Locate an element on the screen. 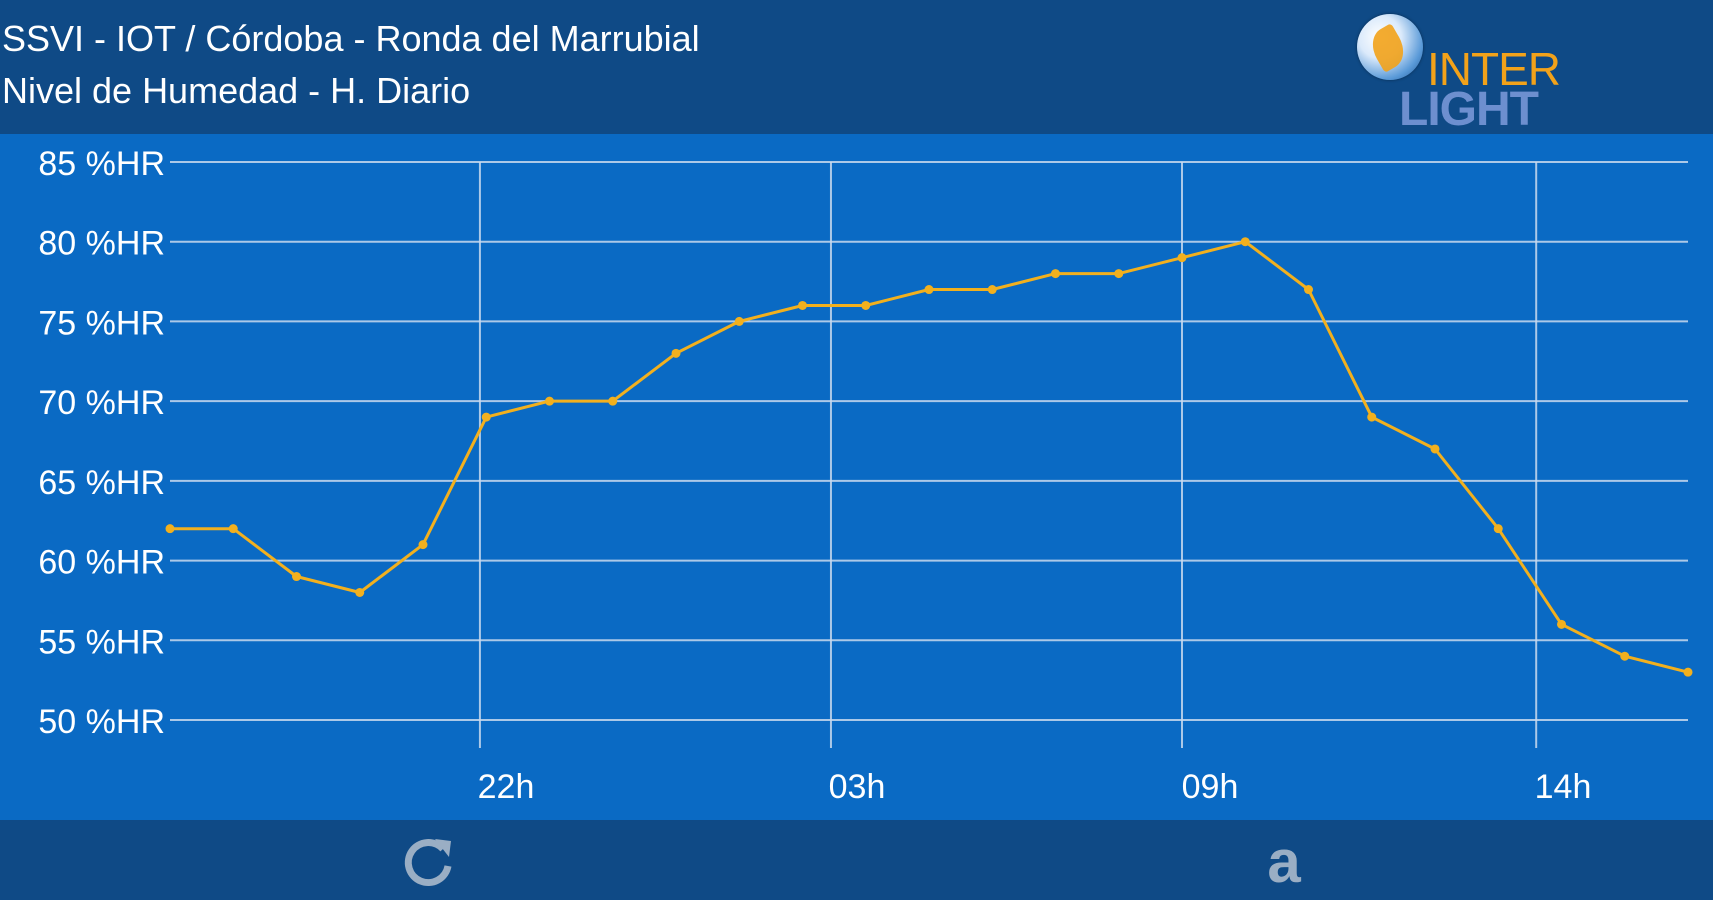 Image resolution: width=1713 pixels, height=900 pixels. a-button: a is located at coordinates (1284, 862).